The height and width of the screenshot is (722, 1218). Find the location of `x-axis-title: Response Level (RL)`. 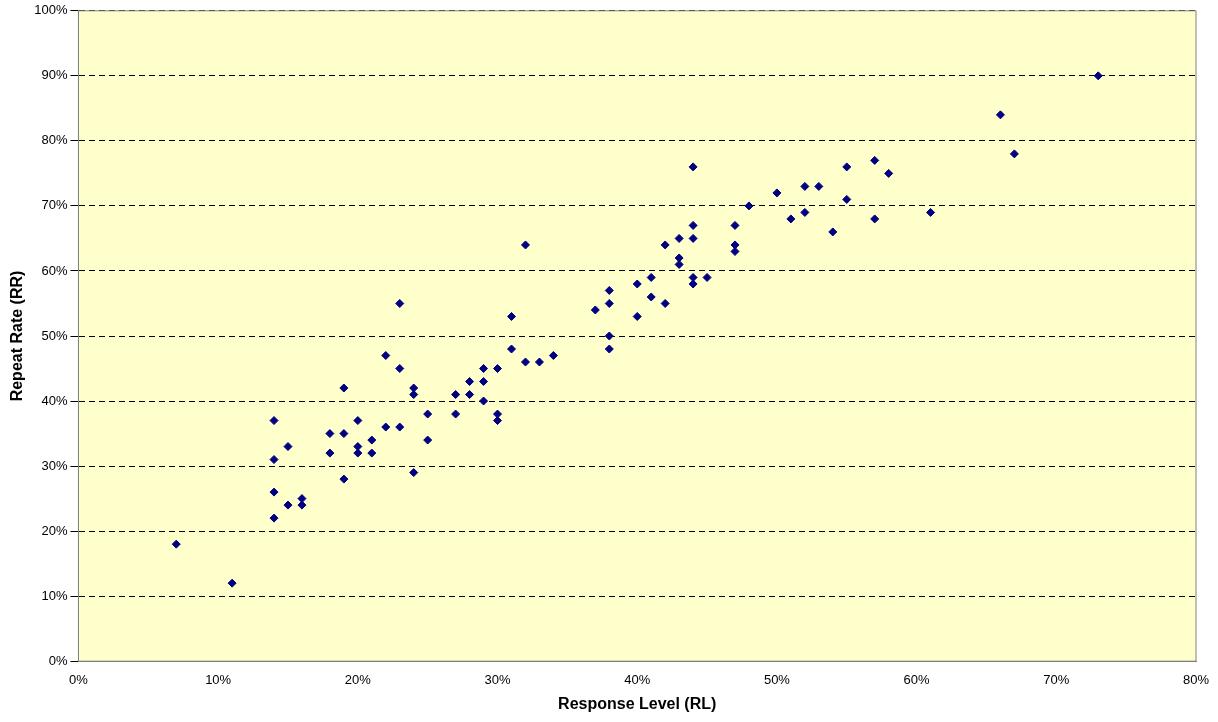

x-axis-title: Response Level (RL) is located at coordinates (637, 703).